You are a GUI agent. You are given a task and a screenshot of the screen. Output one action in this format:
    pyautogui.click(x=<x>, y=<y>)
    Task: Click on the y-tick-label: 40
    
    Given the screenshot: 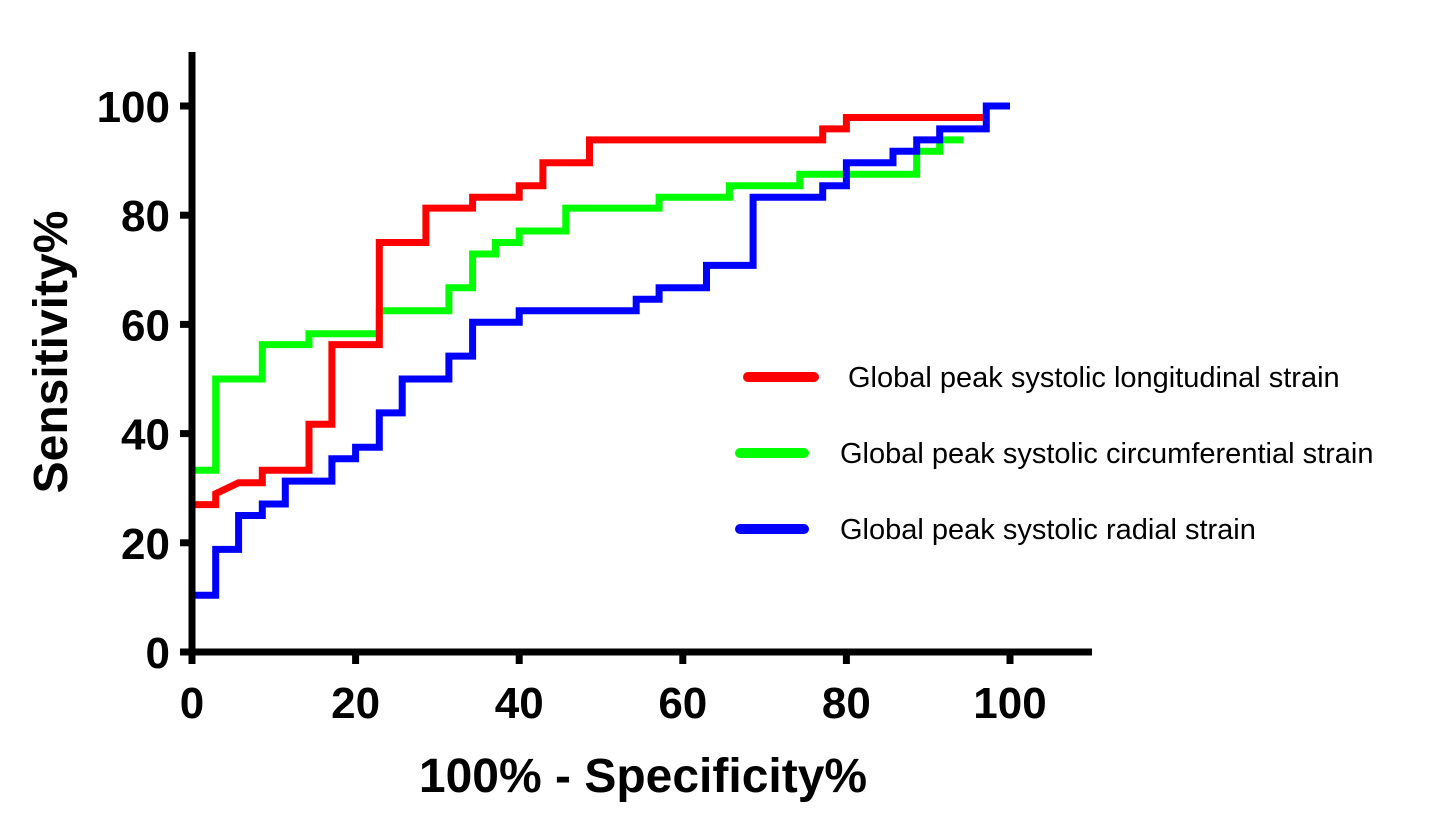 What is the action you would take?
    pyautogui.click(x=145, y=435)
    